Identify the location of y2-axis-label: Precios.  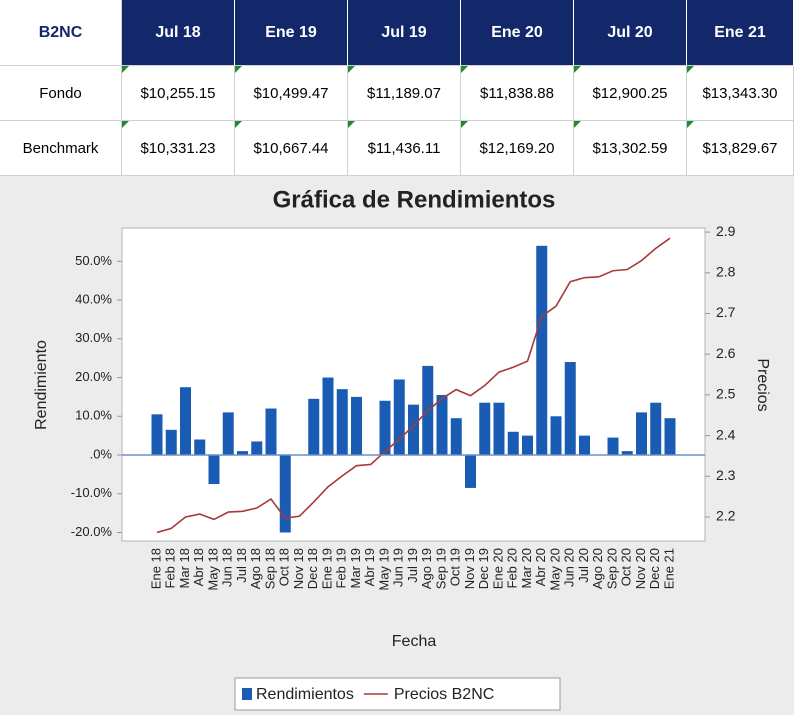
(762, 384).